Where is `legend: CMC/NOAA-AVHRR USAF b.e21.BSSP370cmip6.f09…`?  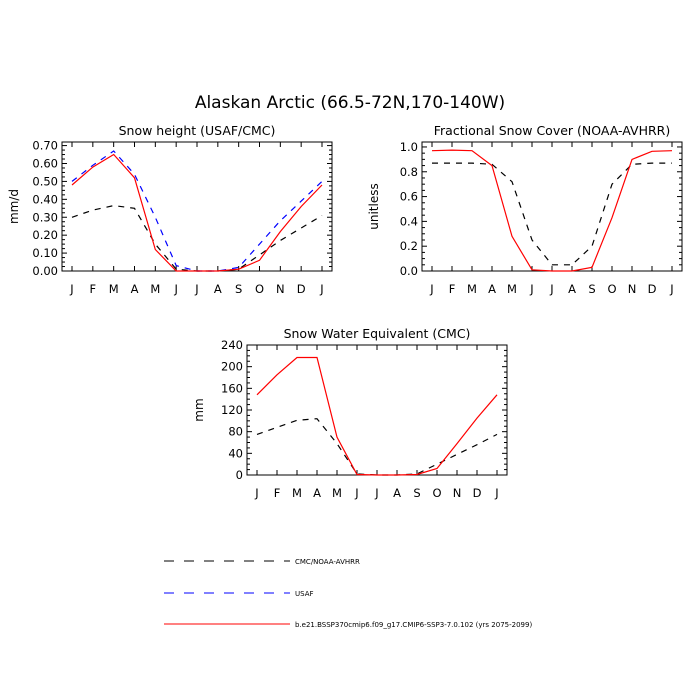 legend: CMC/NOAA-AVHRR USAF b.e21.BSSP370cmip6.f09… is located at coordinates (348, 593).